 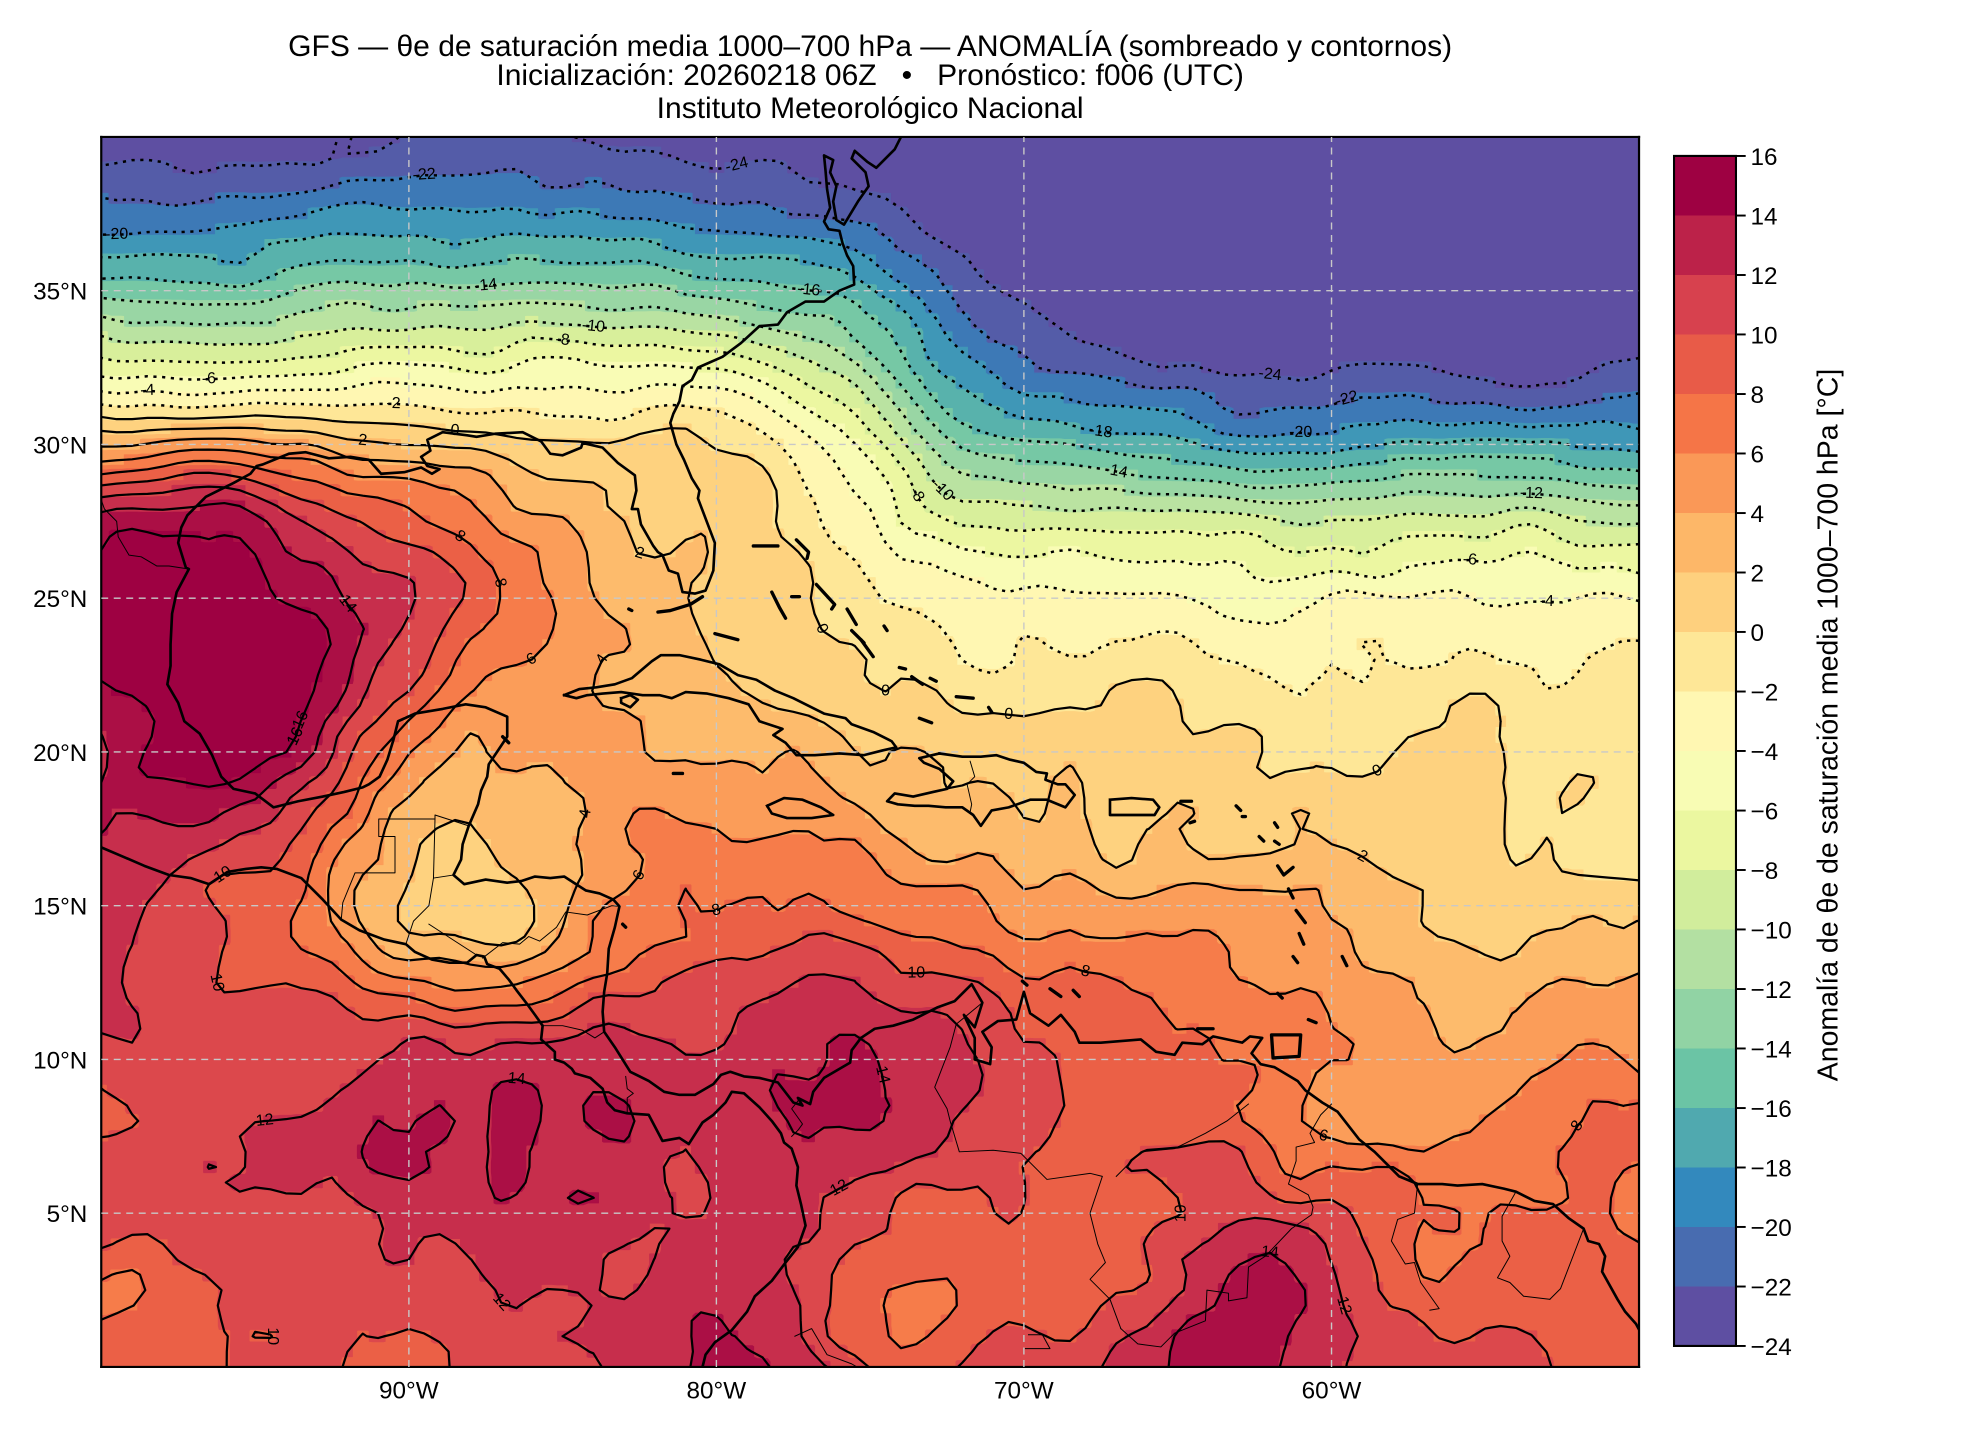 What do you see at coordinates (1332, 1390) in the screenshot?
I see `svg-text: 60°W` at bounding box center [1332, 1390].